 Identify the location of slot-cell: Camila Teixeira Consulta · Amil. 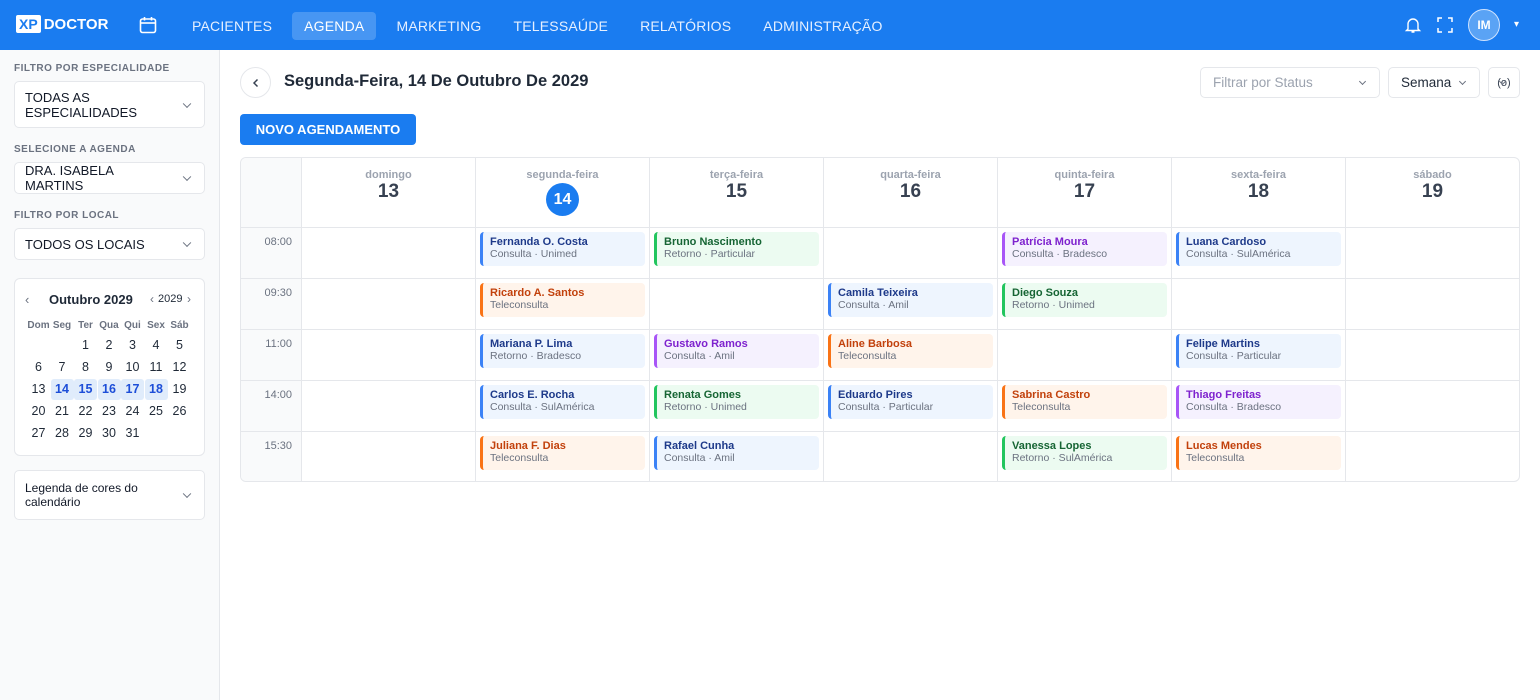
(910, 303).